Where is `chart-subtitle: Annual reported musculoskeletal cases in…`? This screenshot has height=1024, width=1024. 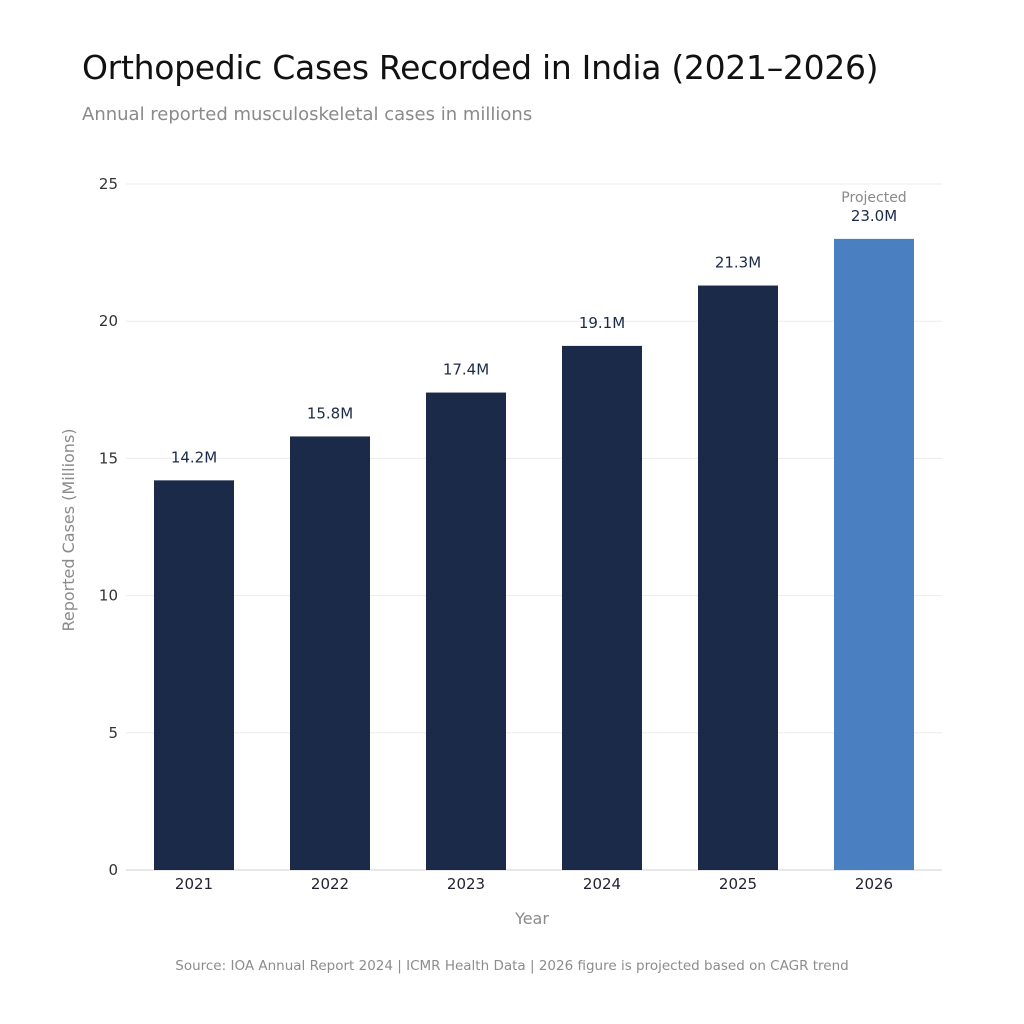
chart-subtitle: Annual reported musculoskeletal cases in… is located at coordinates (307, 114).